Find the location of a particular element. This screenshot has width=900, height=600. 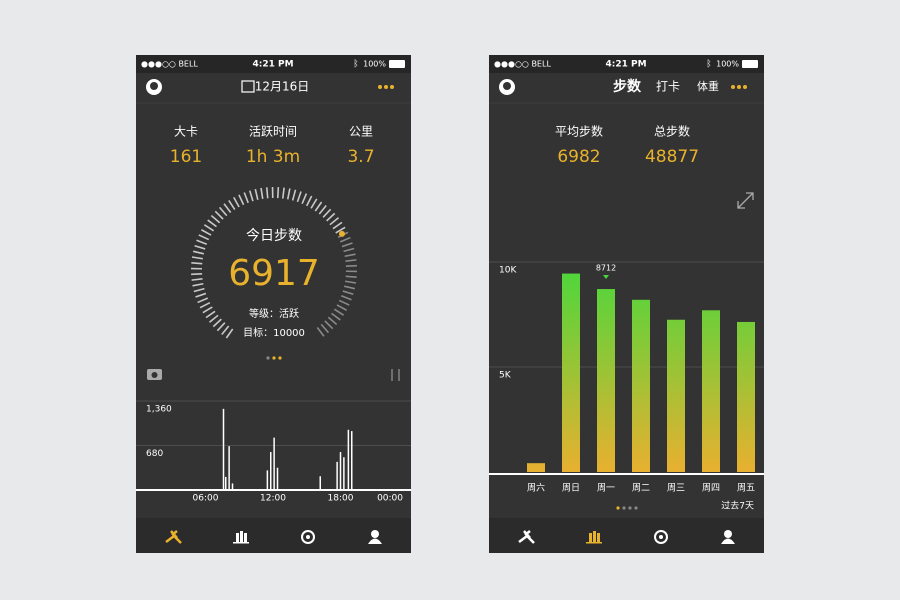

tab-run-icon is located at coordinates (173, 537).